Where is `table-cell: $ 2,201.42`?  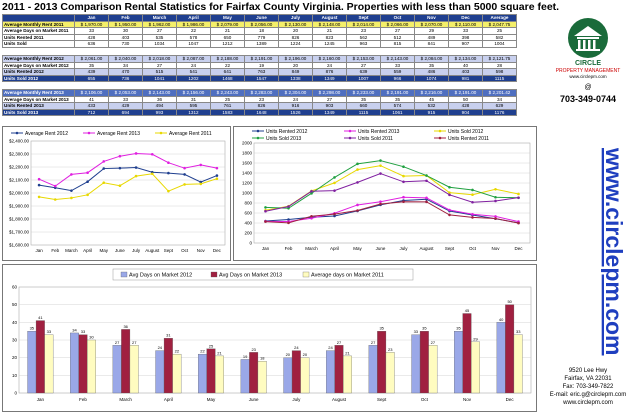 table-cell: $ 2,201.42 is located at coordinates (499, 93).